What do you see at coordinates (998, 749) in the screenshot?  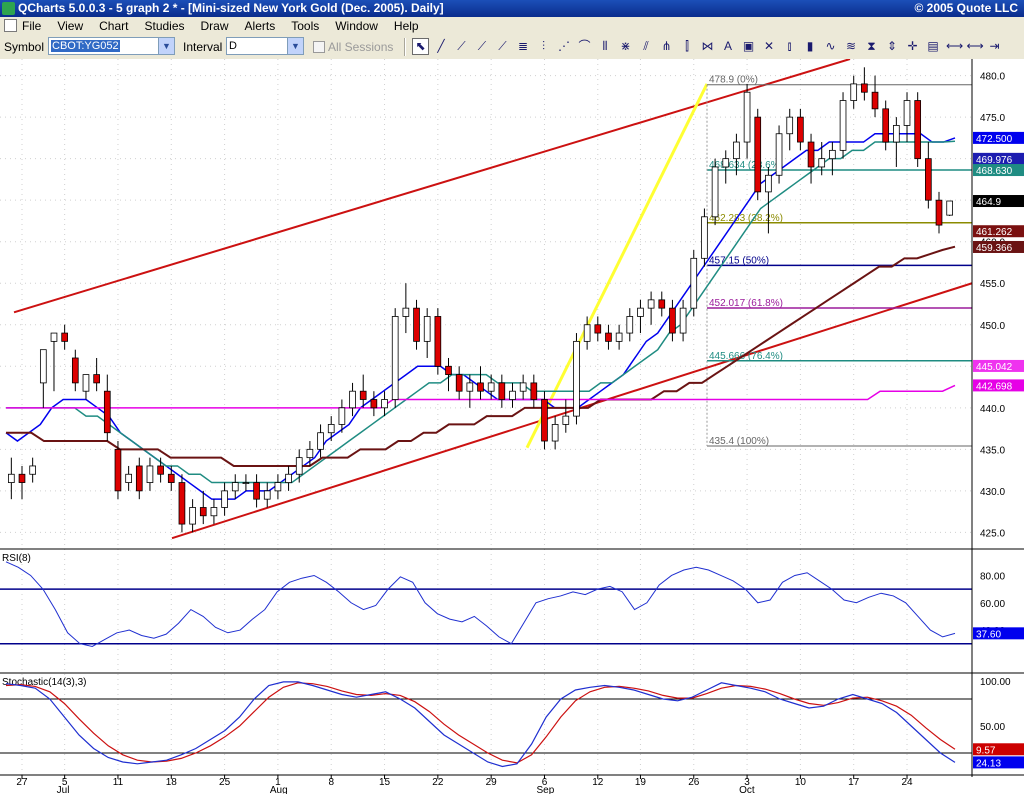 I see `stoch-badge` at bounding box center [998, 749].